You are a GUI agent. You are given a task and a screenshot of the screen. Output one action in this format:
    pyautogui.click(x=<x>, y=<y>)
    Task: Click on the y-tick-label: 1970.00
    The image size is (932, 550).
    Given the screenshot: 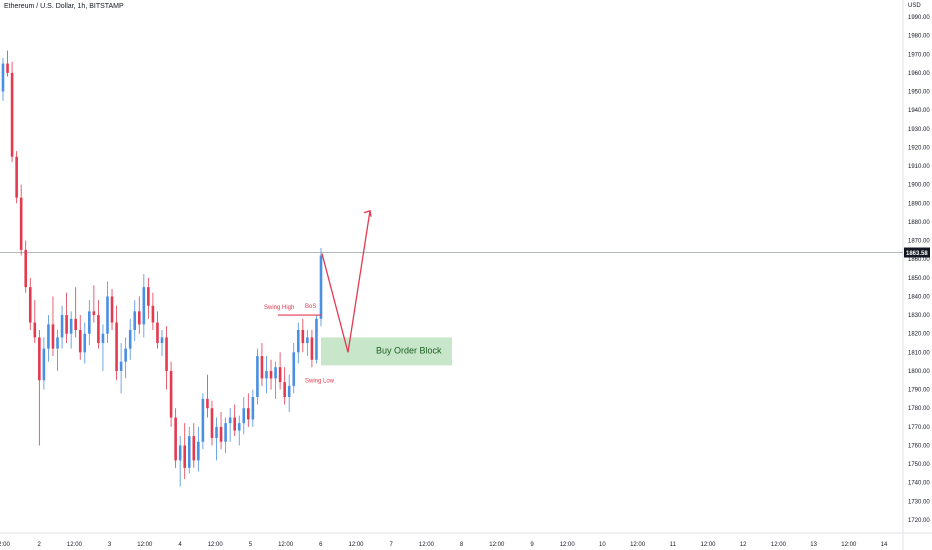 What is the action you would take?
    pyautogui.click(x=919, y=55)
    